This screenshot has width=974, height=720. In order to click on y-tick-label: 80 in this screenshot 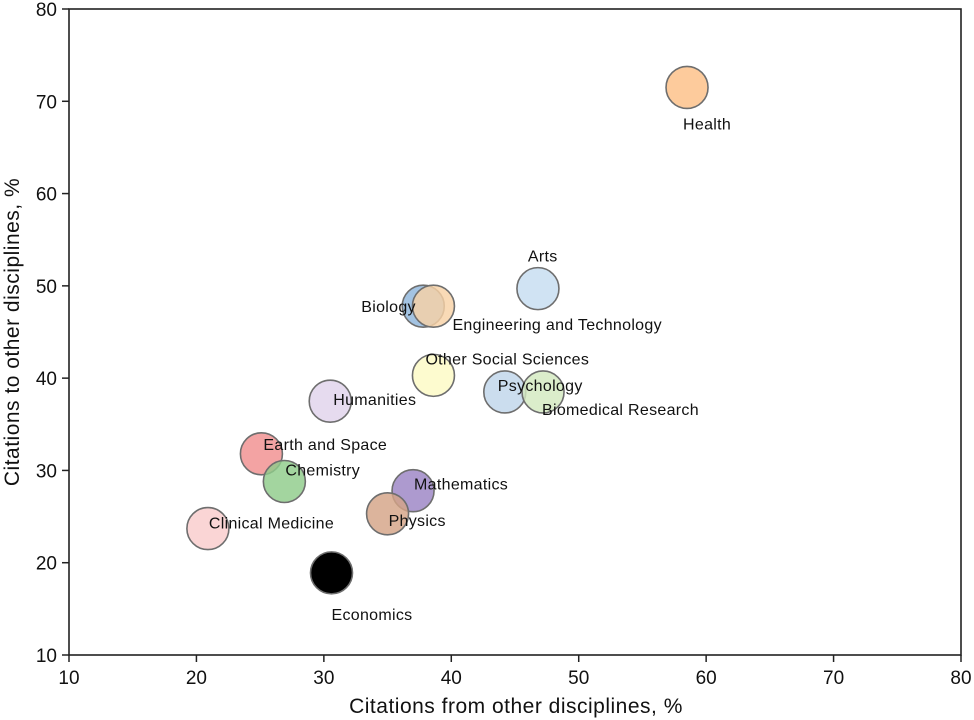, I will do `click(46, 10)`.